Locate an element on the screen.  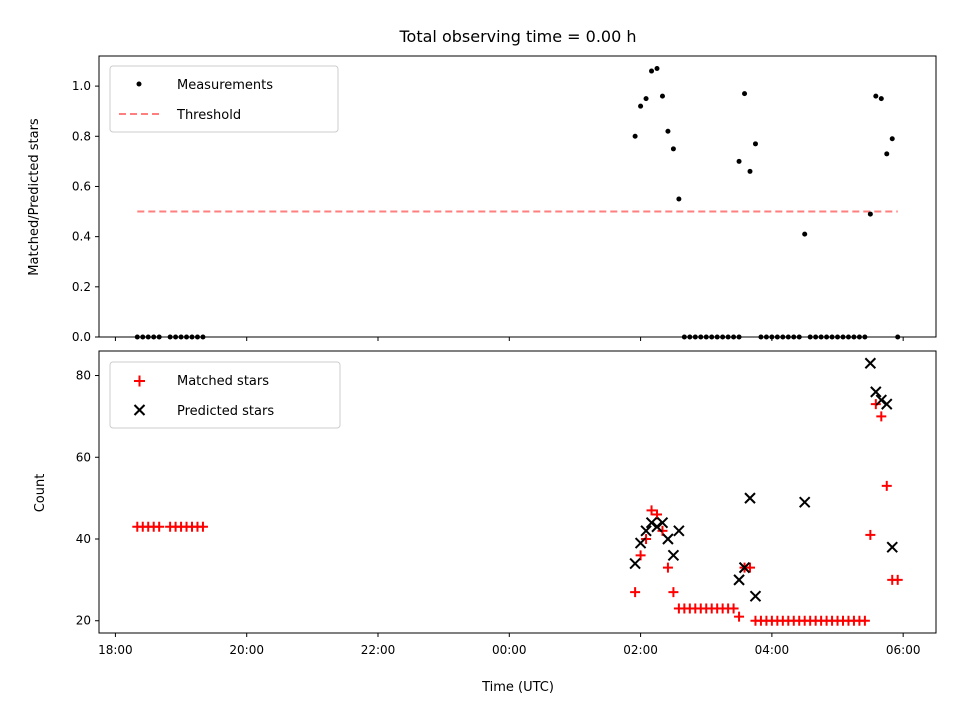
bottom-y-tick-label: 40 is located at coordinates (83, 539).